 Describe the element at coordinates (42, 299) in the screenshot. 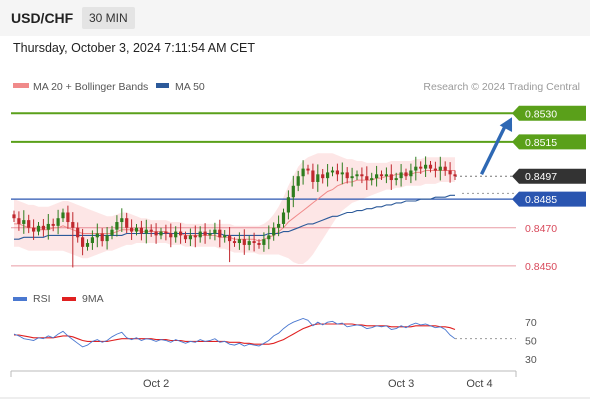

I see `legend-label-rsi: RSI` at that location.